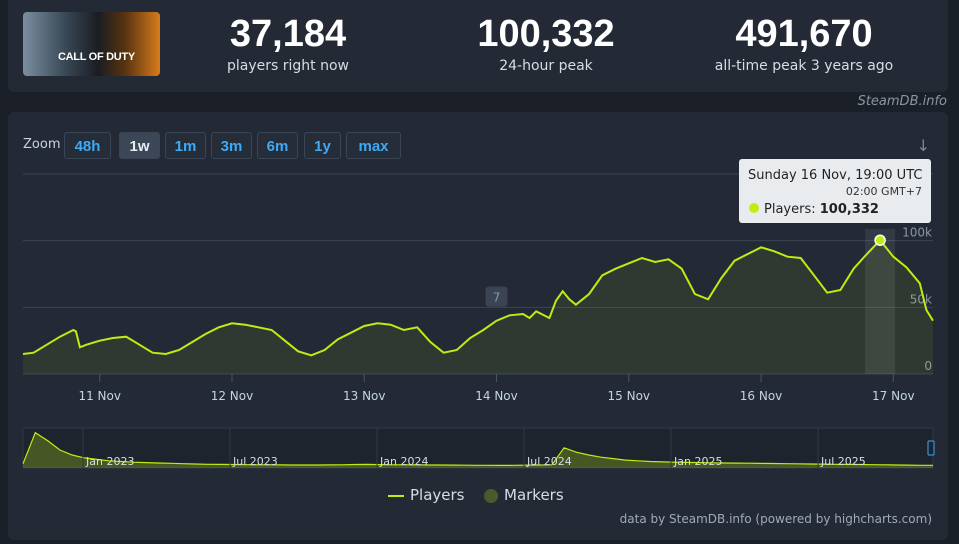 This screenshot has height=544, width=959. I want to click on navigator-tick-label: Jul 2023, so click(255, 461).